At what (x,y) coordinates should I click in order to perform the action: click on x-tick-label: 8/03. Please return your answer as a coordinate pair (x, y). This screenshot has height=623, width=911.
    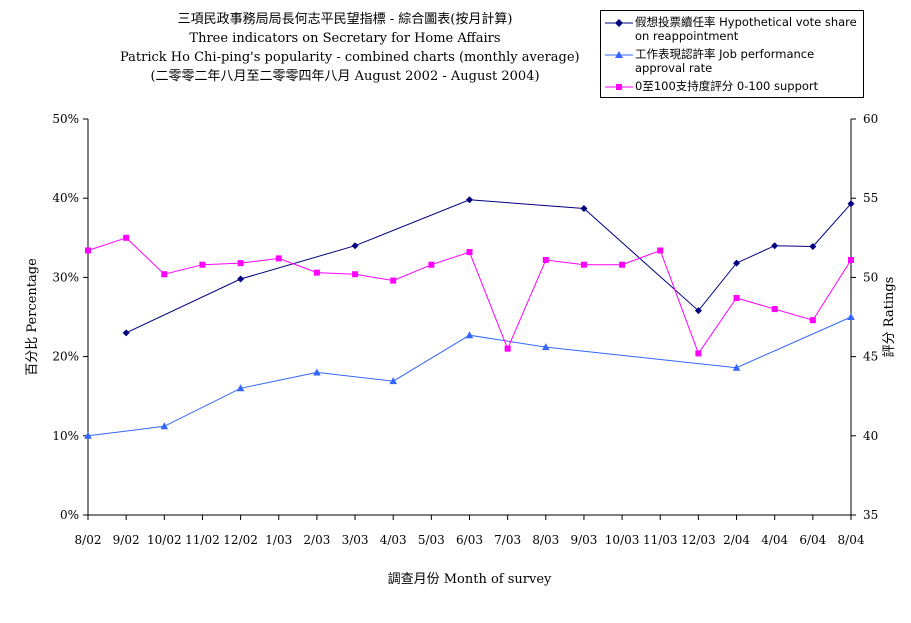
    Looking at the image, I should click on (545, 540).